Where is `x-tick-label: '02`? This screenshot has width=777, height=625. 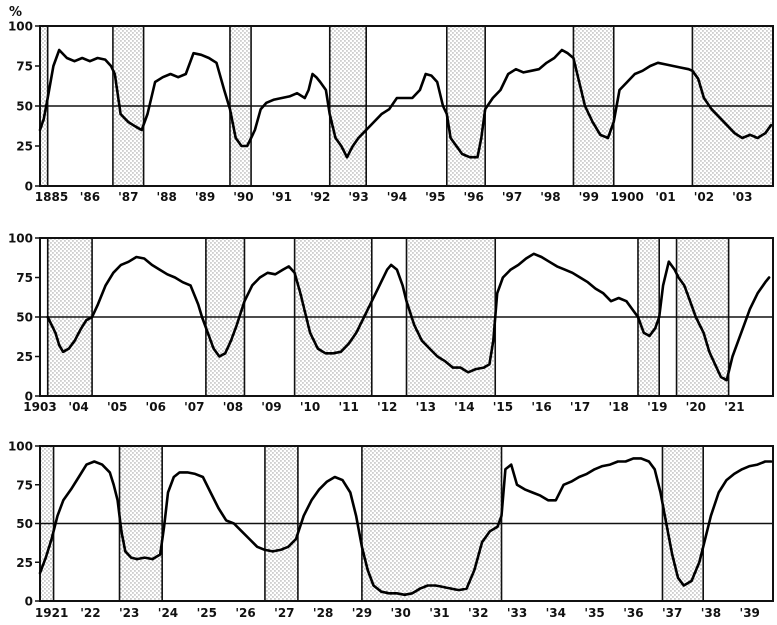 x-tick-label: '02 is located at coordinates (704, 197).